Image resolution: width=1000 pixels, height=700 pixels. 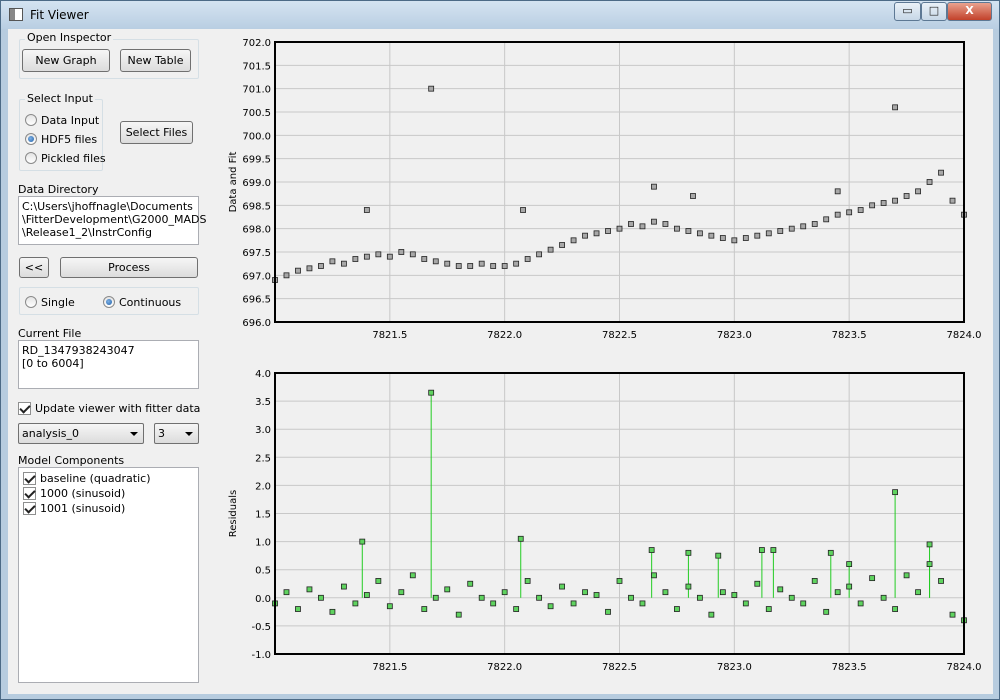 I want to click on list-item: 1000 (sinusoid), so click(x=108, y=493).